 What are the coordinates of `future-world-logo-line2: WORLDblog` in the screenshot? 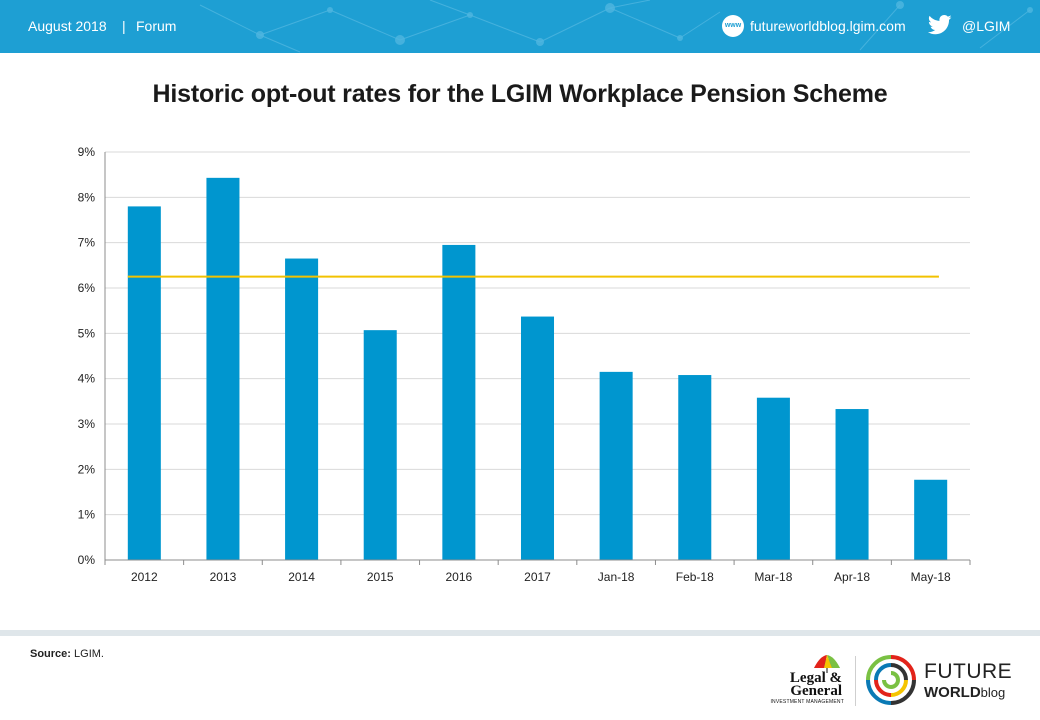 It's located at (964, 692).